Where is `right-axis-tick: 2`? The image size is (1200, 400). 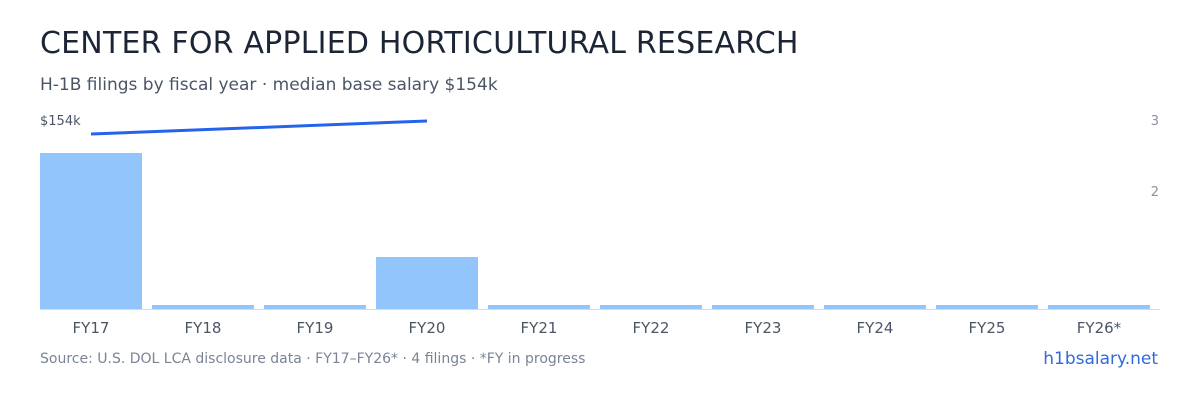
right-axis-tick: 2 is located at coordinates (1155, 192).